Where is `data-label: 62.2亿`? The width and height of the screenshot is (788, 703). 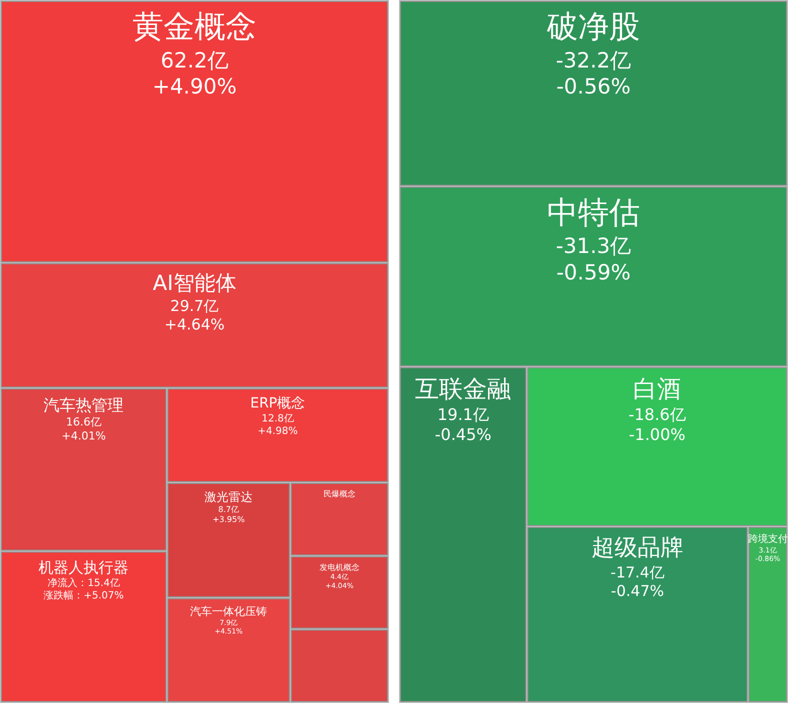 data-label: 62.2亿 is located at coordinates (194, 60).